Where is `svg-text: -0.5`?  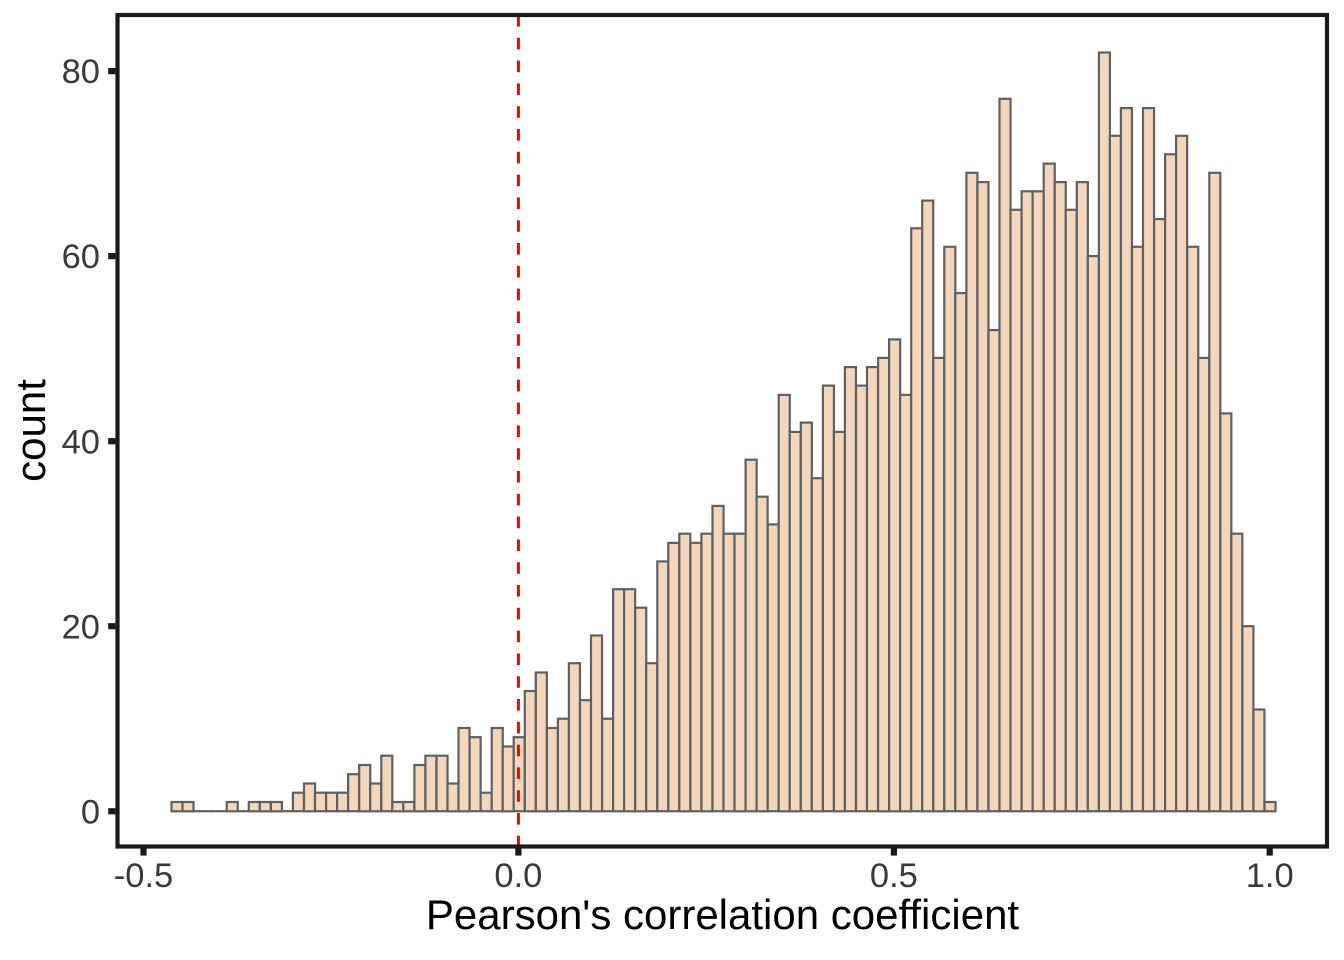
svg-text: -0.5 is located at coordinates (143, 876).